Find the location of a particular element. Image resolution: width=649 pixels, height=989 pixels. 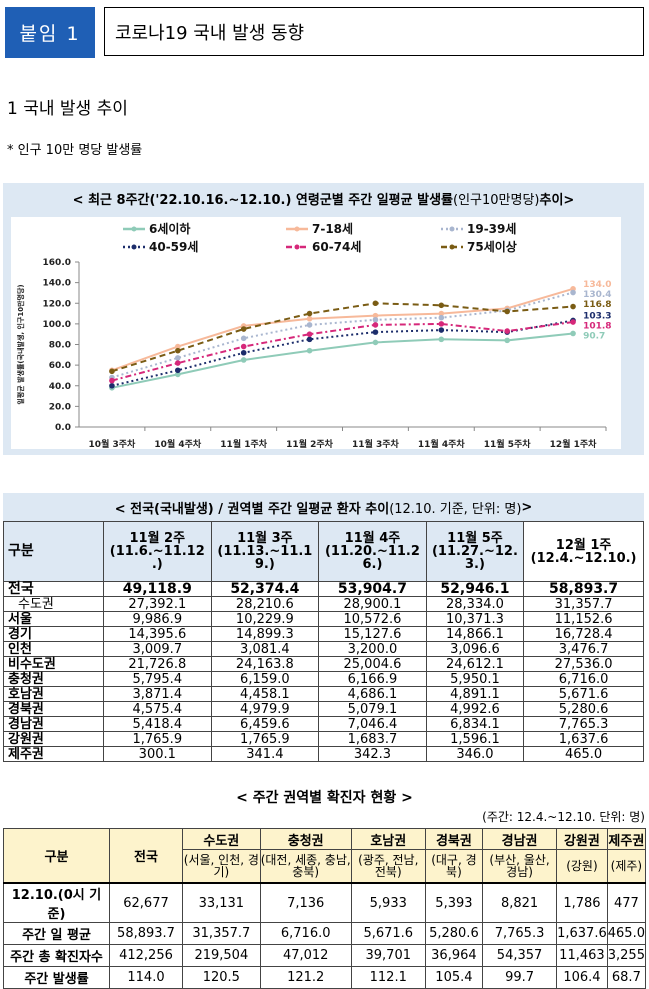

table-cell: 47,012 is located at coordinates (305, 955).